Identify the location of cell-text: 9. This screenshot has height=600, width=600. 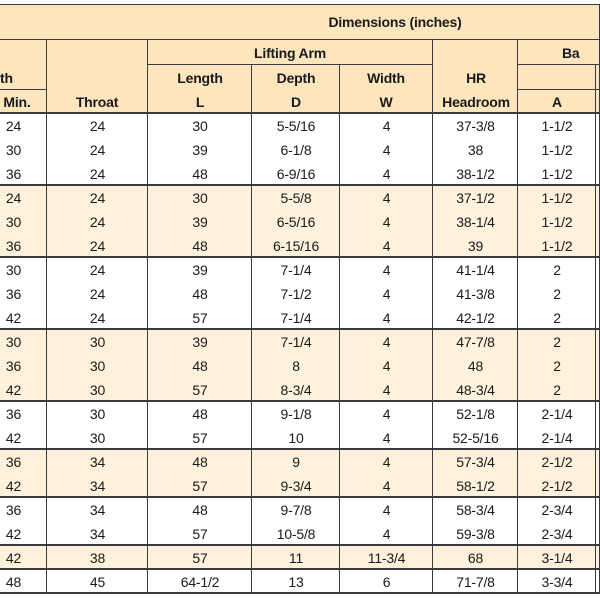
(296, 462).